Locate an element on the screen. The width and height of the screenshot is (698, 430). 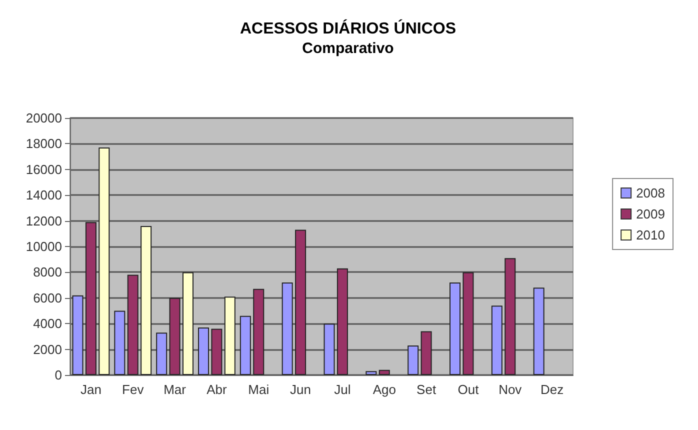
x-tick-label: Jun is located at coordinates (301, 389).